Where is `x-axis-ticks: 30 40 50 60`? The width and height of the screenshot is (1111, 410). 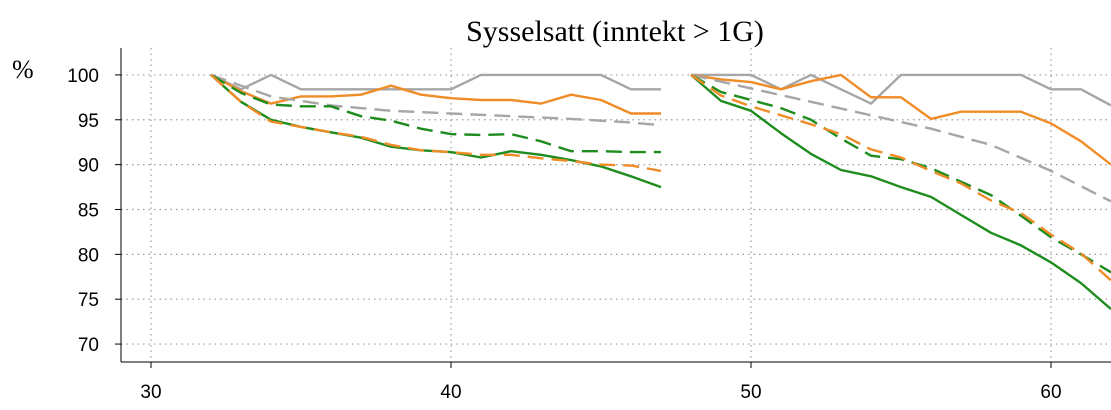 x-axis-ticks: 30 40 50 60 is located at coordinates (601, 382).